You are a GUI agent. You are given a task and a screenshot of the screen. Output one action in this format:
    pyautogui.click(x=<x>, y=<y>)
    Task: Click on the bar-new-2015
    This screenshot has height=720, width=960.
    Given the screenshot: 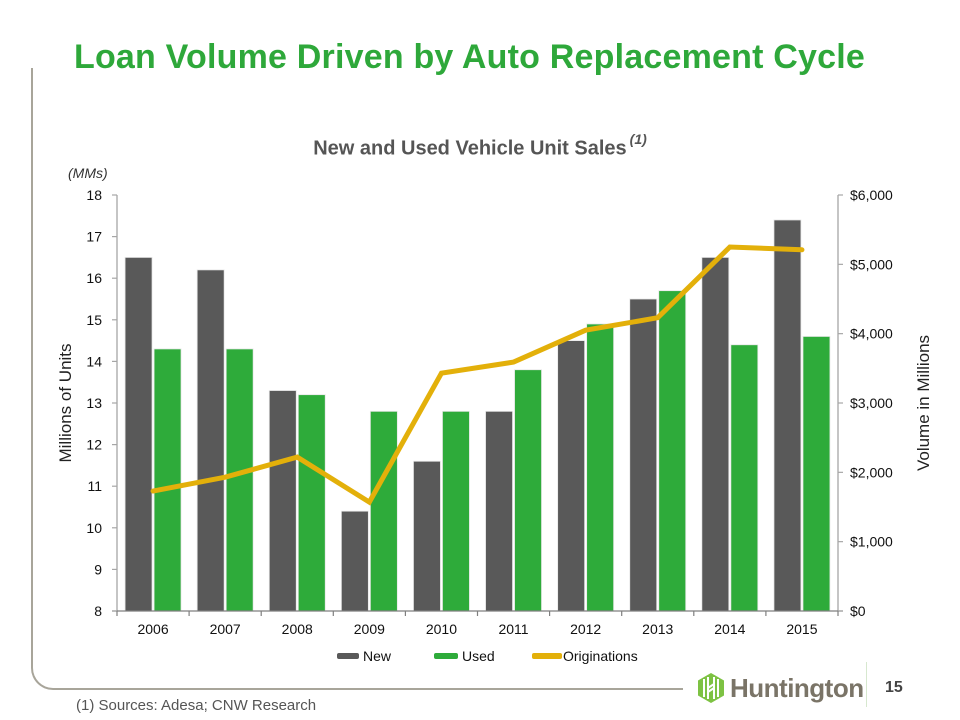 What is the action you would take?
    pyautogui.click(x=787, y=415)
    